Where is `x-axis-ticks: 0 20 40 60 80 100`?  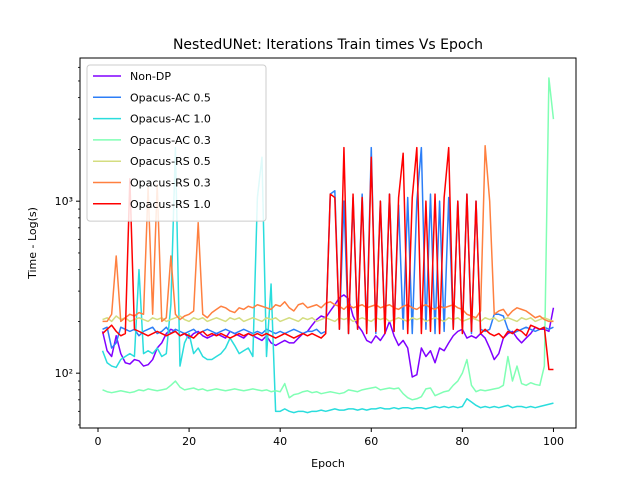 x-axis-ticks: 0 20 40 60 80 100 is located at coordinates (329, 438).